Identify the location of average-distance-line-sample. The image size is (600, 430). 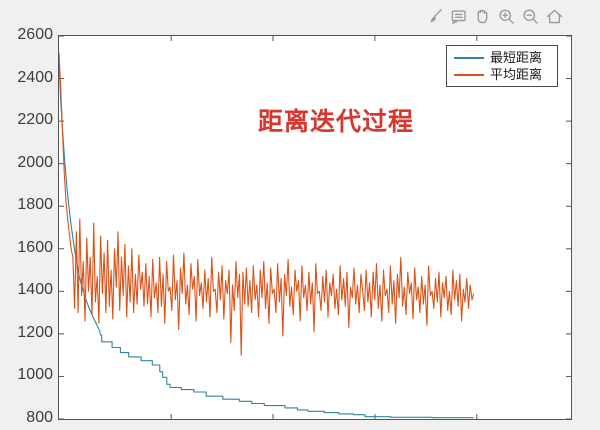
(469, 74).